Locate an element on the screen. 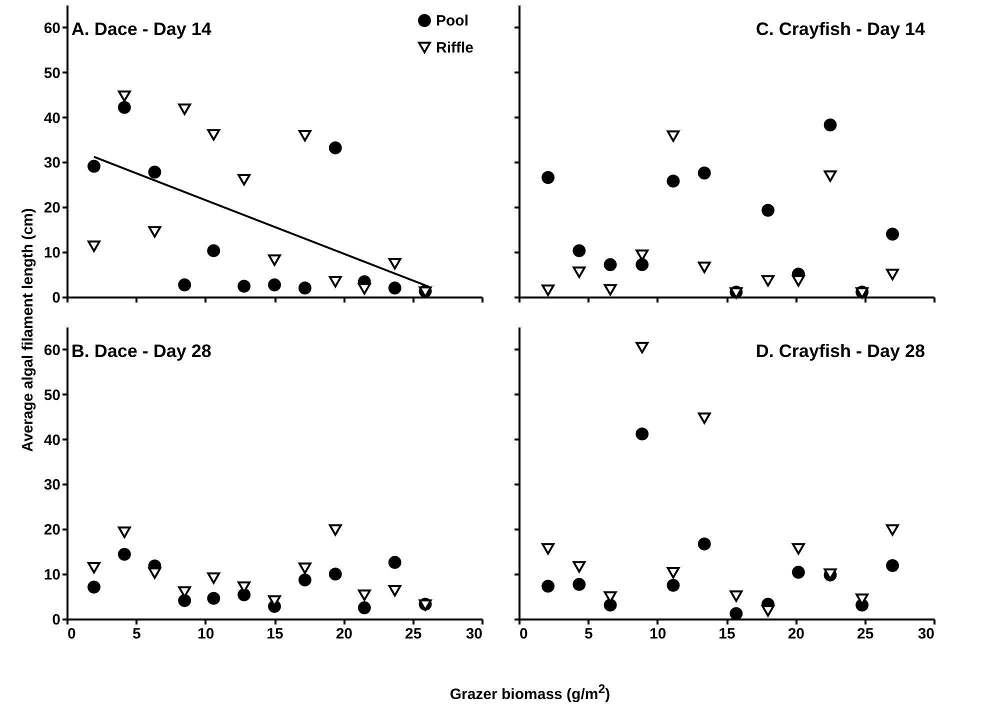 The width and height of the screenshot is (997, 715). y-axis-title: Average algal filament length (cm) is located at coordinates (28, 330).